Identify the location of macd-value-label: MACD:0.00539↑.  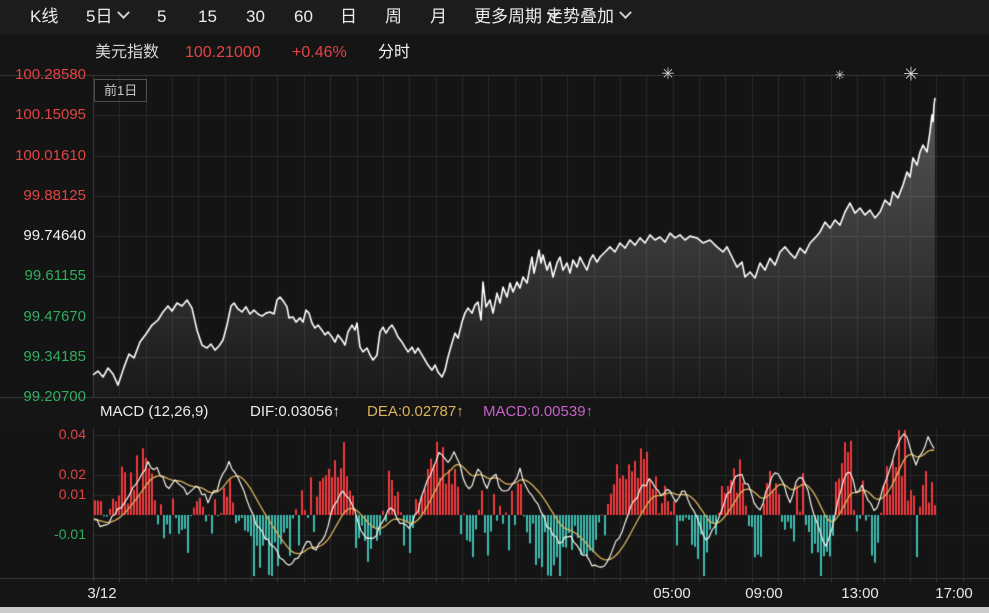
(538, 411).